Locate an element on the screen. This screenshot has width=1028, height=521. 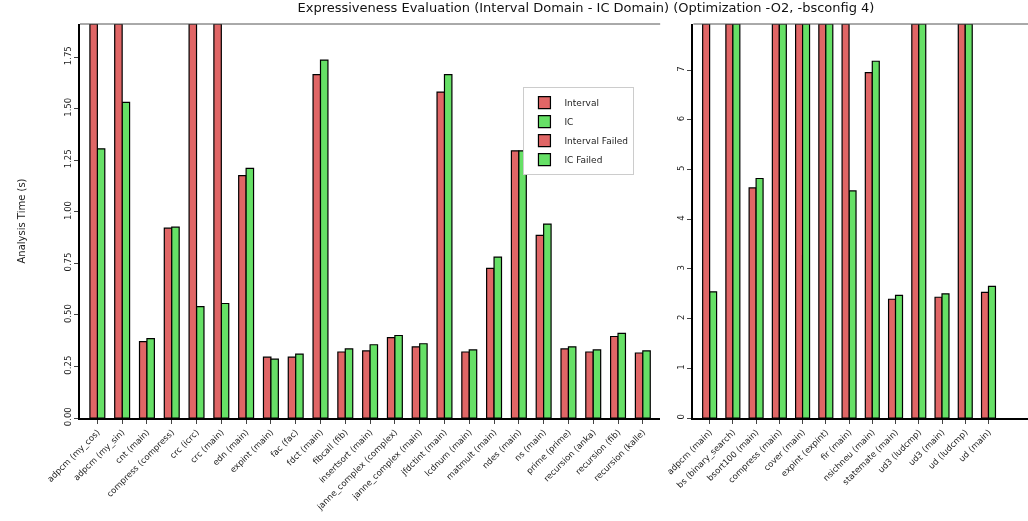
legend-label: IC is located at coordinates (569, 122).